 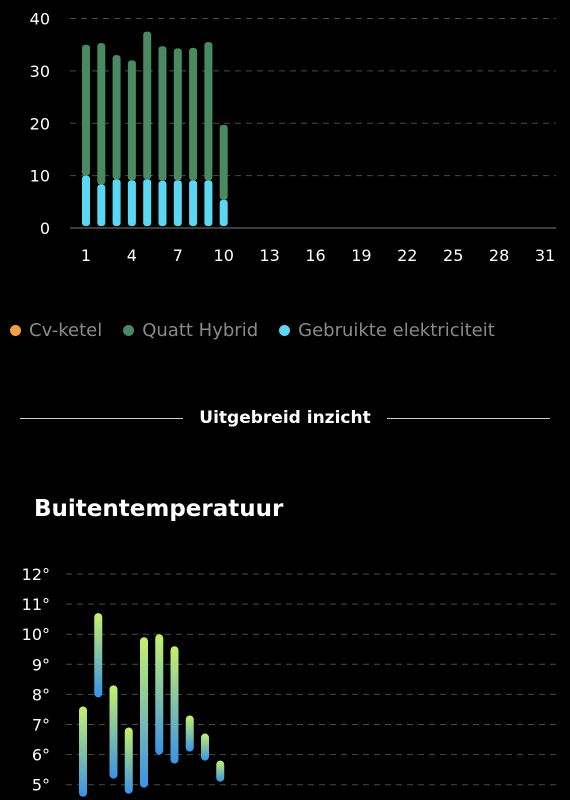 I want to click on energy-y-tick-label: 10, so click(x=40, y=176).